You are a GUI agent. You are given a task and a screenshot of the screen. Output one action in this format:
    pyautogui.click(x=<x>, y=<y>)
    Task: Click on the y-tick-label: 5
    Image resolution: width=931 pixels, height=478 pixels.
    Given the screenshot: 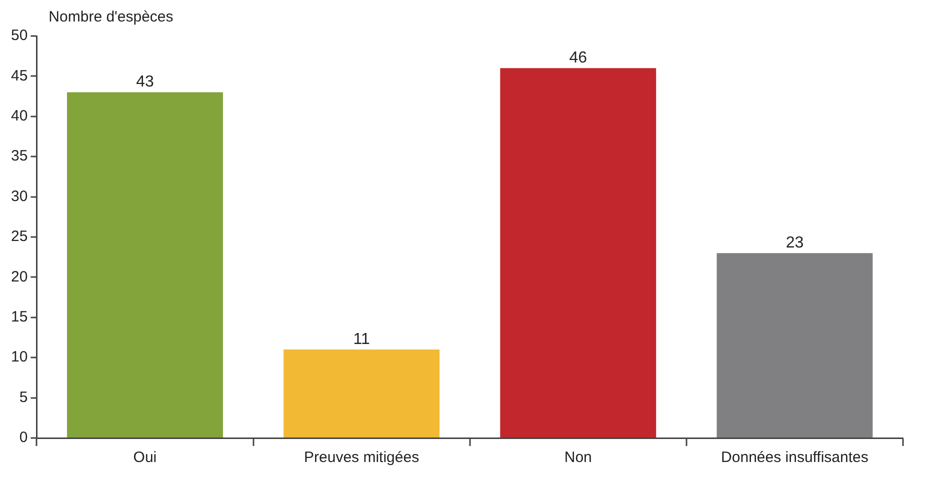 What is the action you would take?
    pyautogui.click(x=23, y=397)
    